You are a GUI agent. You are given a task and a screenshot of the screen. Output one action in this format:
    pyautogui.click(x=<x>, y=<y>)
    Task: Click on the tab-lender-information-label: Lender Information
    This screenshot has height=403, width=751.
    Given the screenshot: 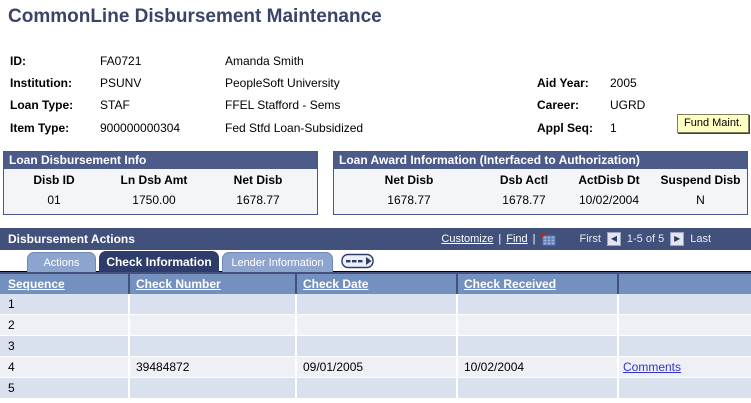 What is the action you would take?
    pyautogui.click(x=277, y=262)
    